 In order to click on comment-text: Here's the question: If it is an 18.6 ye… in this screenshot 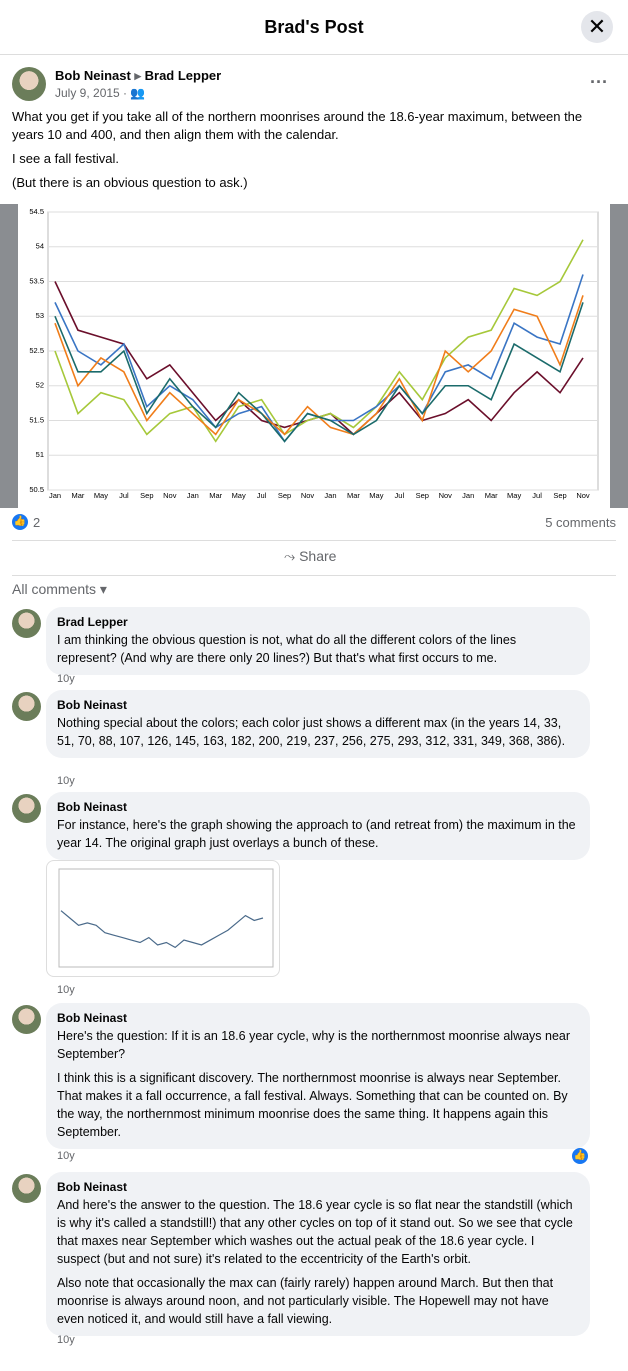, I will do `click(314, 1045)`.